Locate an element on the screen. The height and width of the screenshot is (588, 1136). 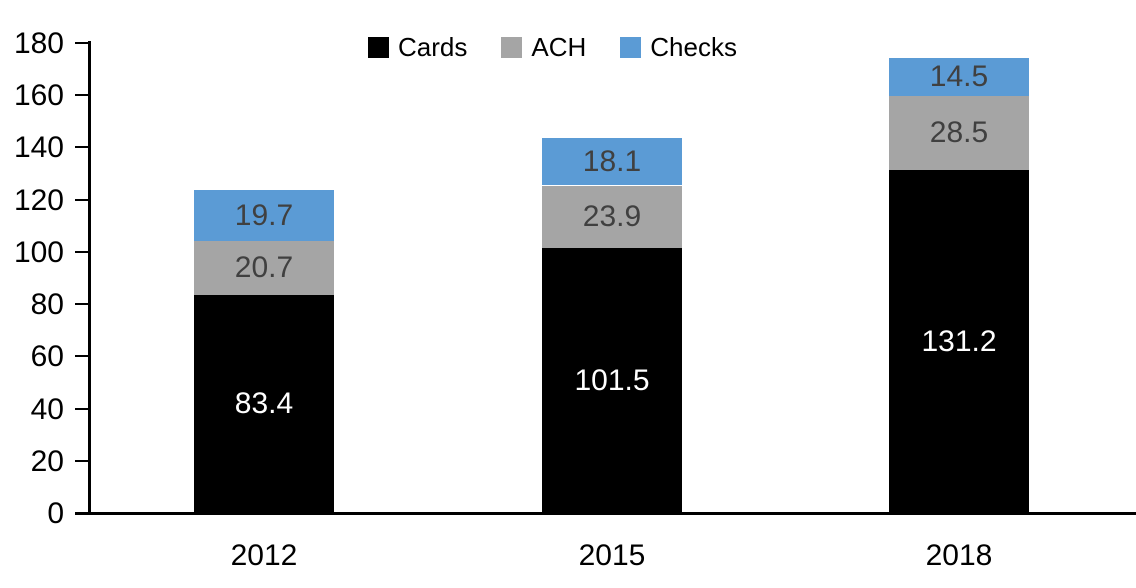
legend-item-ach: ACH is located at coordinates (543, 47).